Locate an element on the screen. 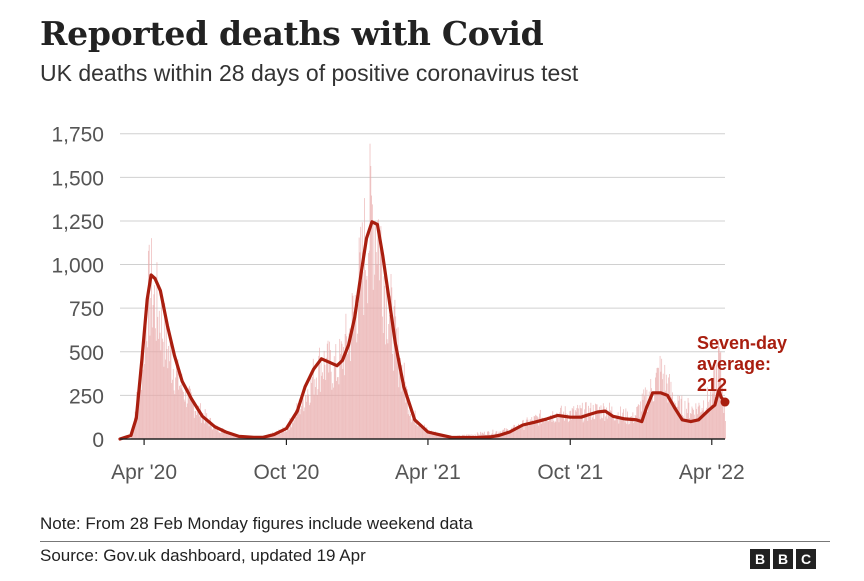 The image size is (864, 581). x-tick-label: Oct '20 is located at coordinates (286, 472).